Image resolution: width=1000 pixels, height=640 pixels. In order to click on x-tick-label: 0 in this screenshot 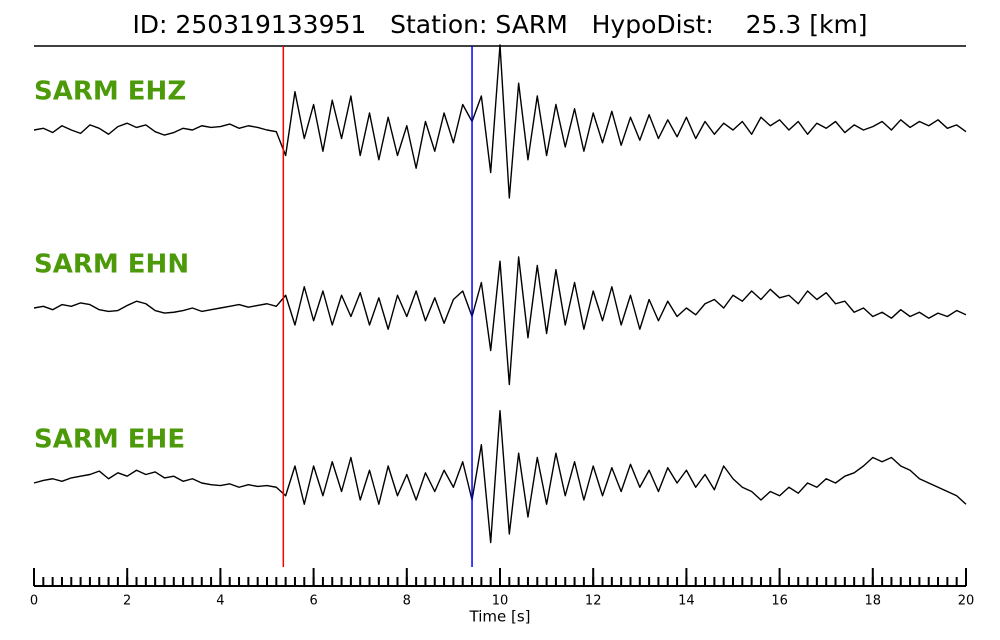, I will do `click(34, 601)`.